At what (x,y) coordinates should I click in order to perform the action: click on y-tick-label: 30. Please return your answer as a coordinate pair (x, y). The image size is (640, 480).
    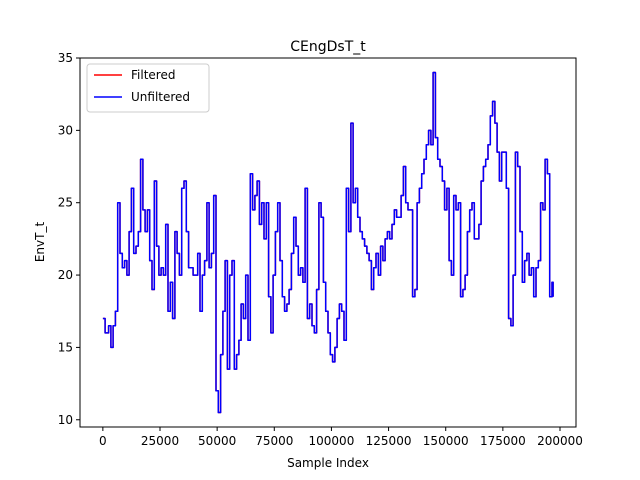
    Looking at the image, I should click on (65, 130).